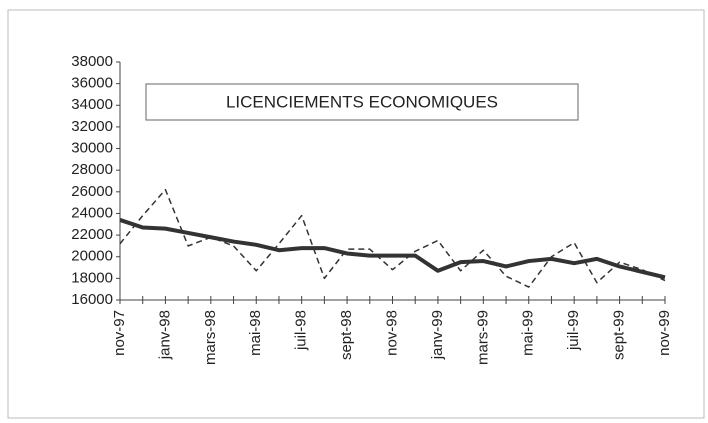  I want to click on x-tick-label: mai-99, so click(528, 333).